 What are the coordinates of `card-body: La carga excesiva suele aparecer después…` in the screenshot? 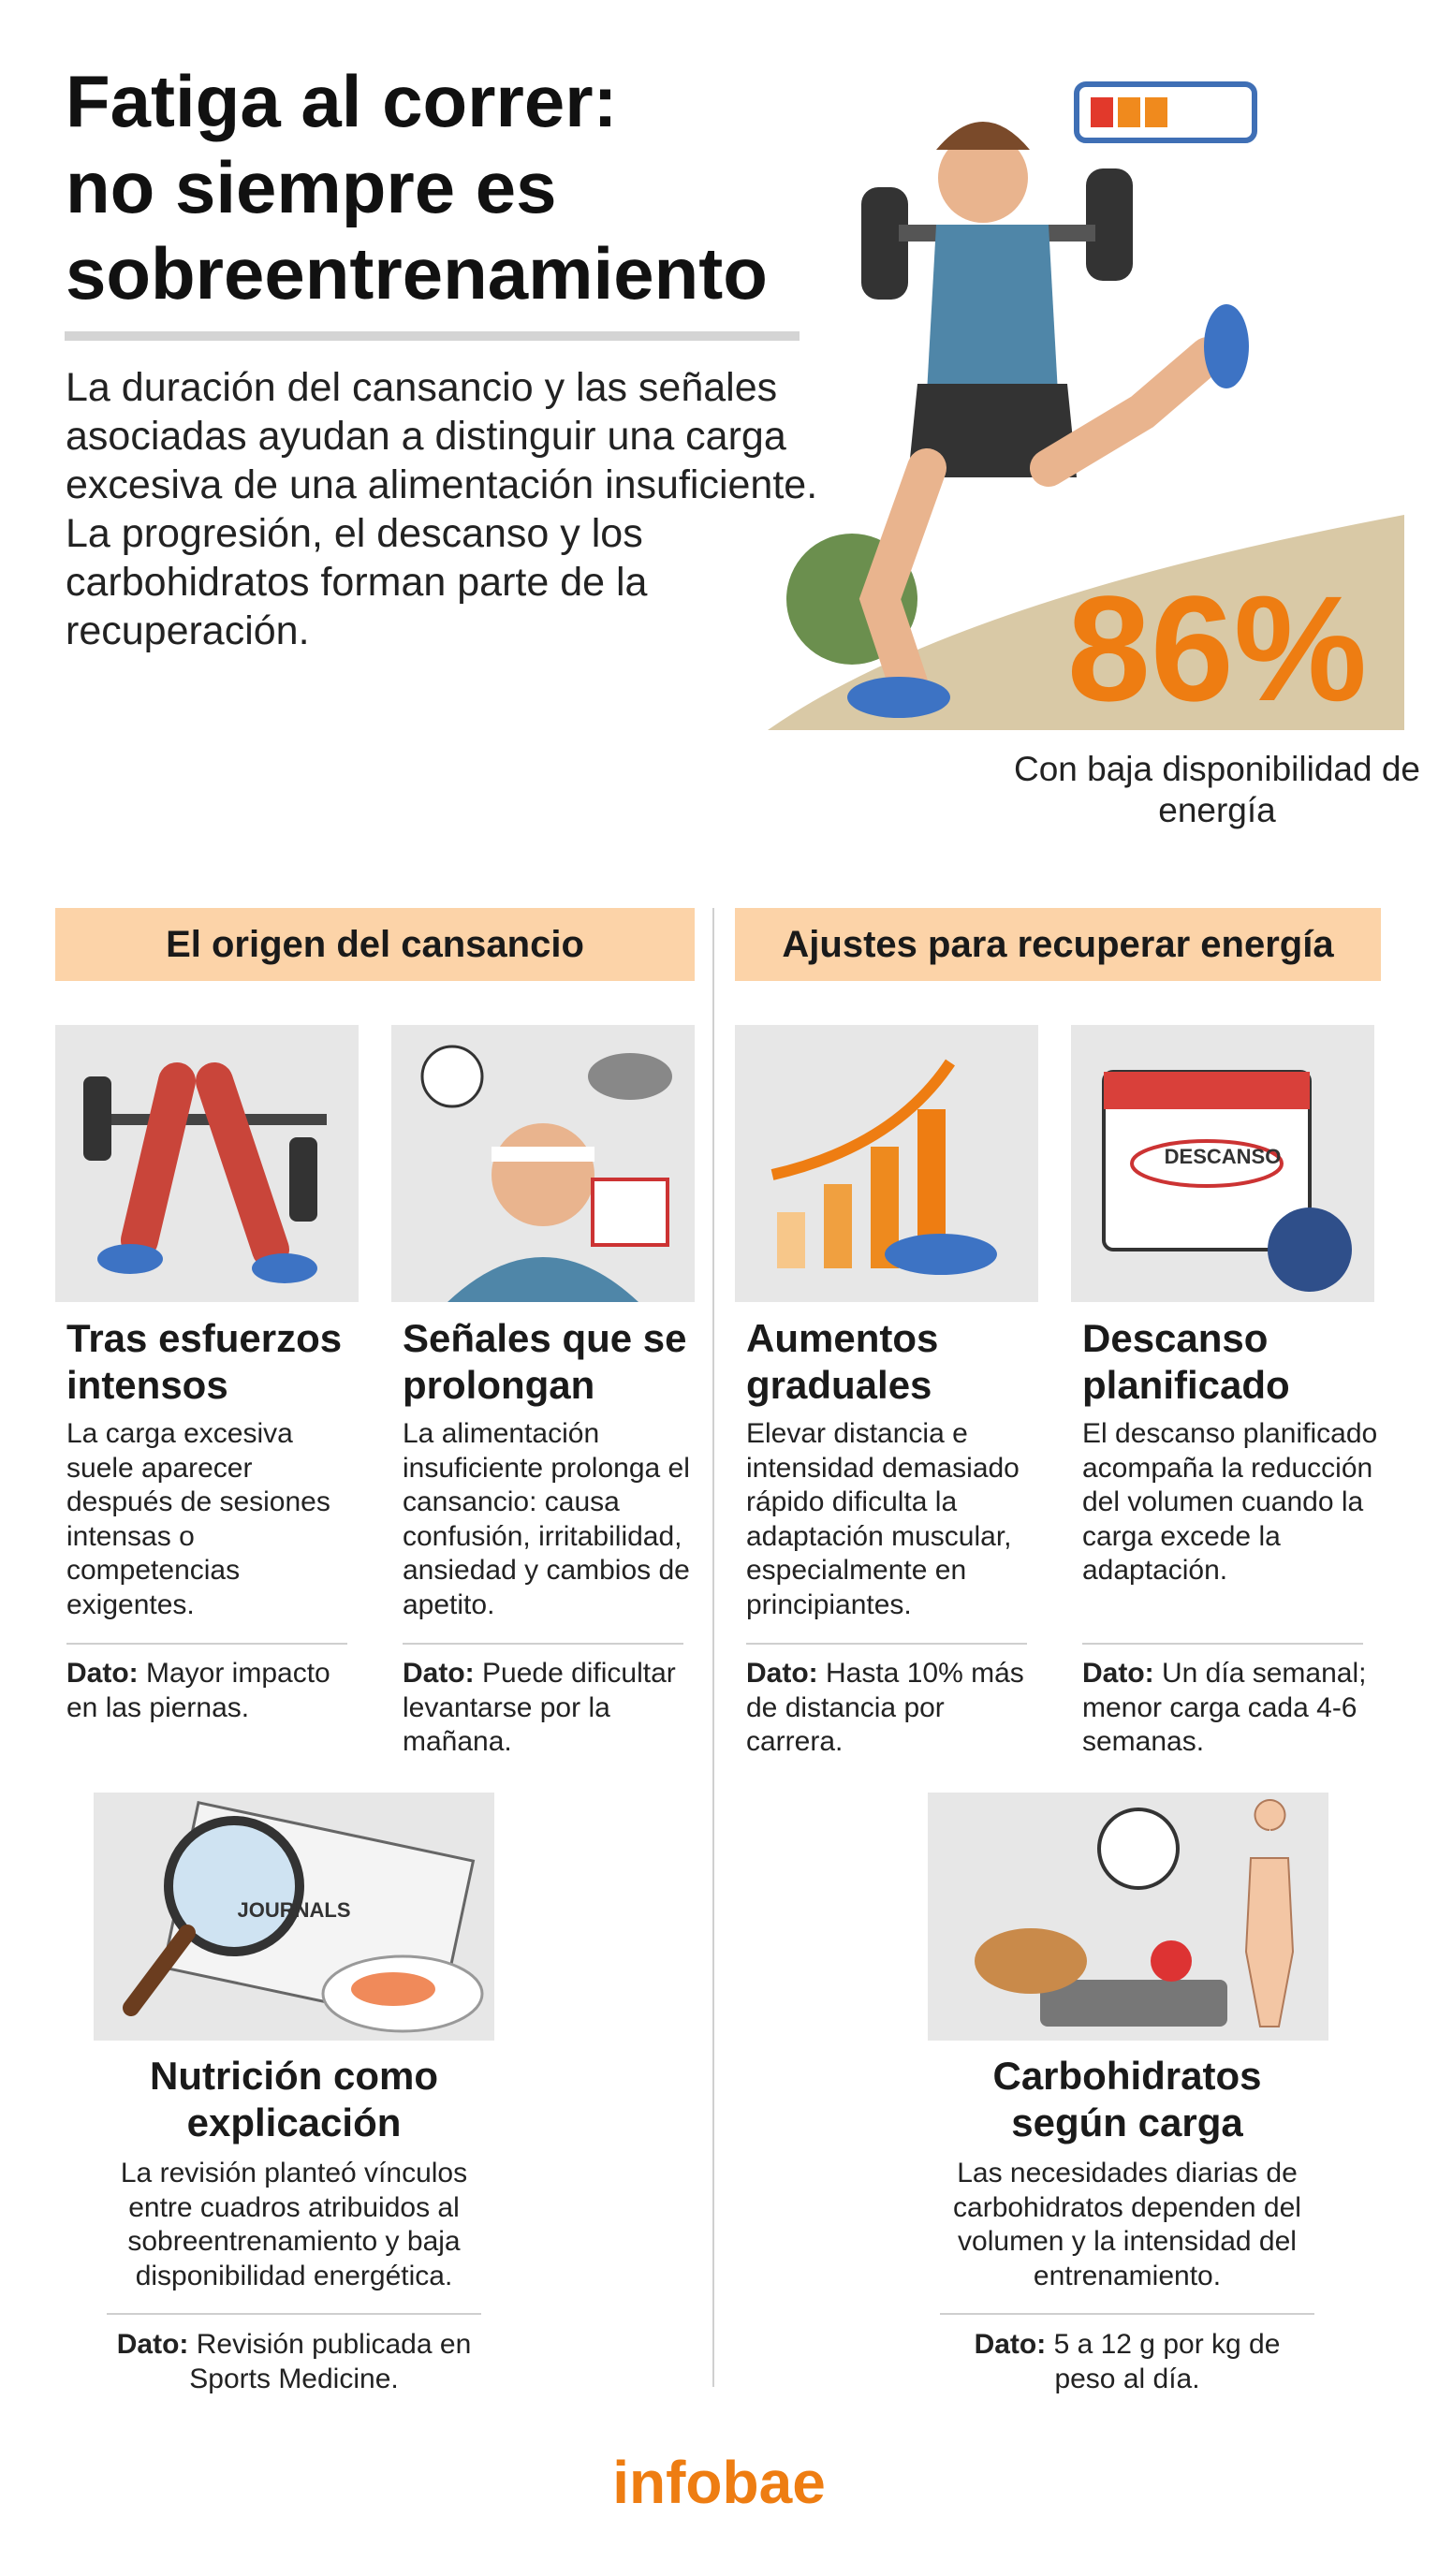 It's located at (198, 1519).